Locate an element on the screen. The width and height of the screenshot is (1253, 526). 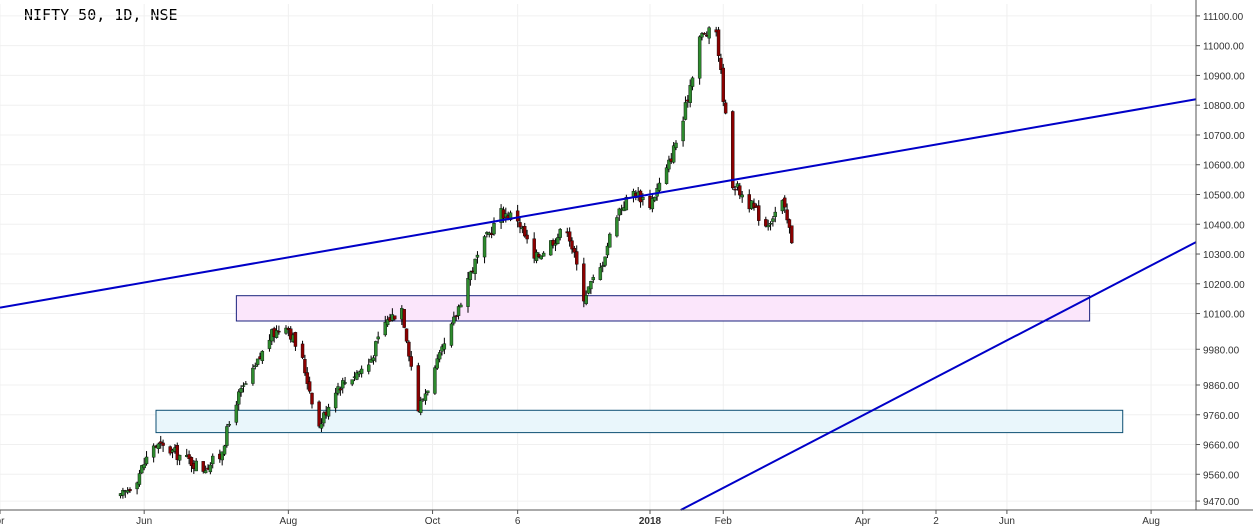
x-tick-label: pr is located at coordinates (2, 521).